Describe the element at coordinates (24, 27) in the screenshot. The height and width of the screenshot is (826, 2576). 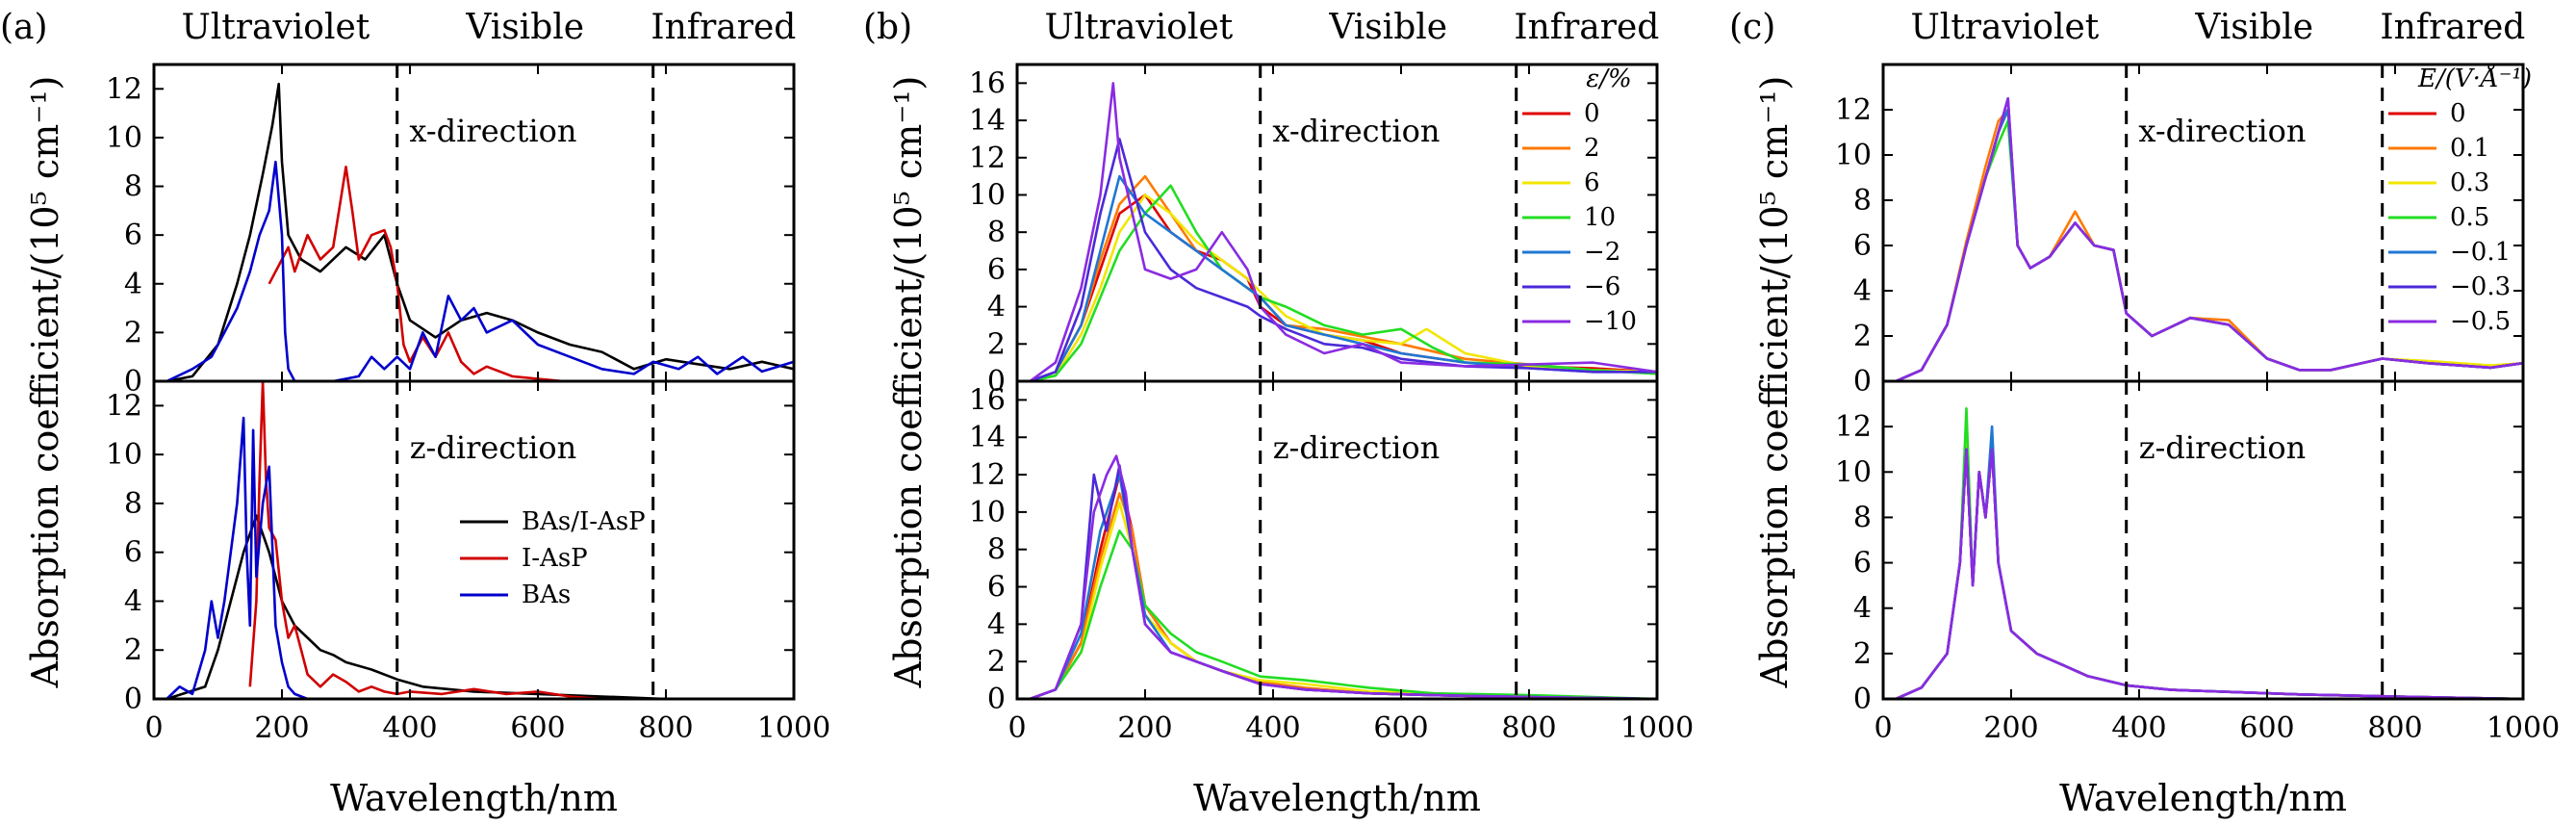
I see `panel-label: (a)` at that location.